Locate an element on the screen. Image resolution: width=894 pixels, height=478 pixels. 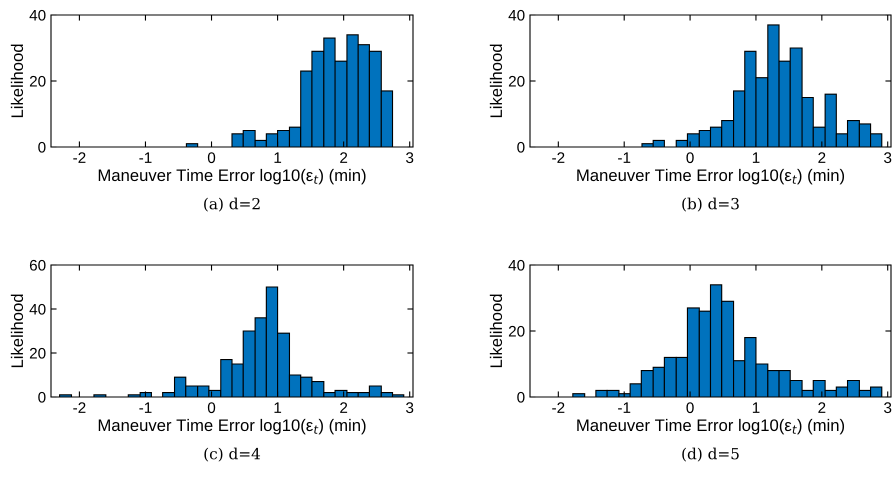
text: (d) d=5 is located at coordinates (710, 455).